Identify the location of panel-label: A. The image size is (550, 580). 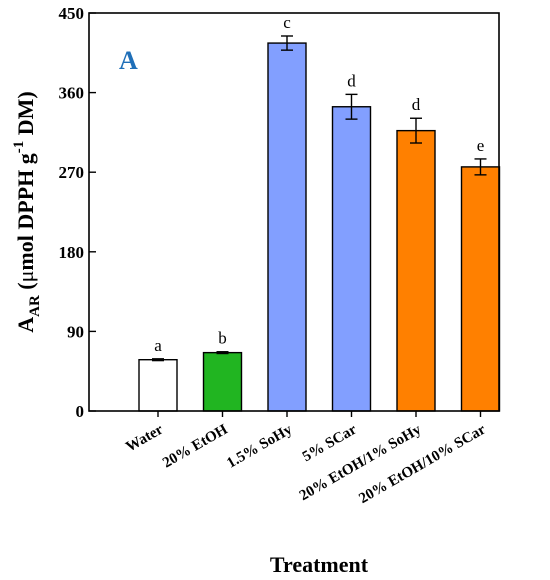
(128, 60).